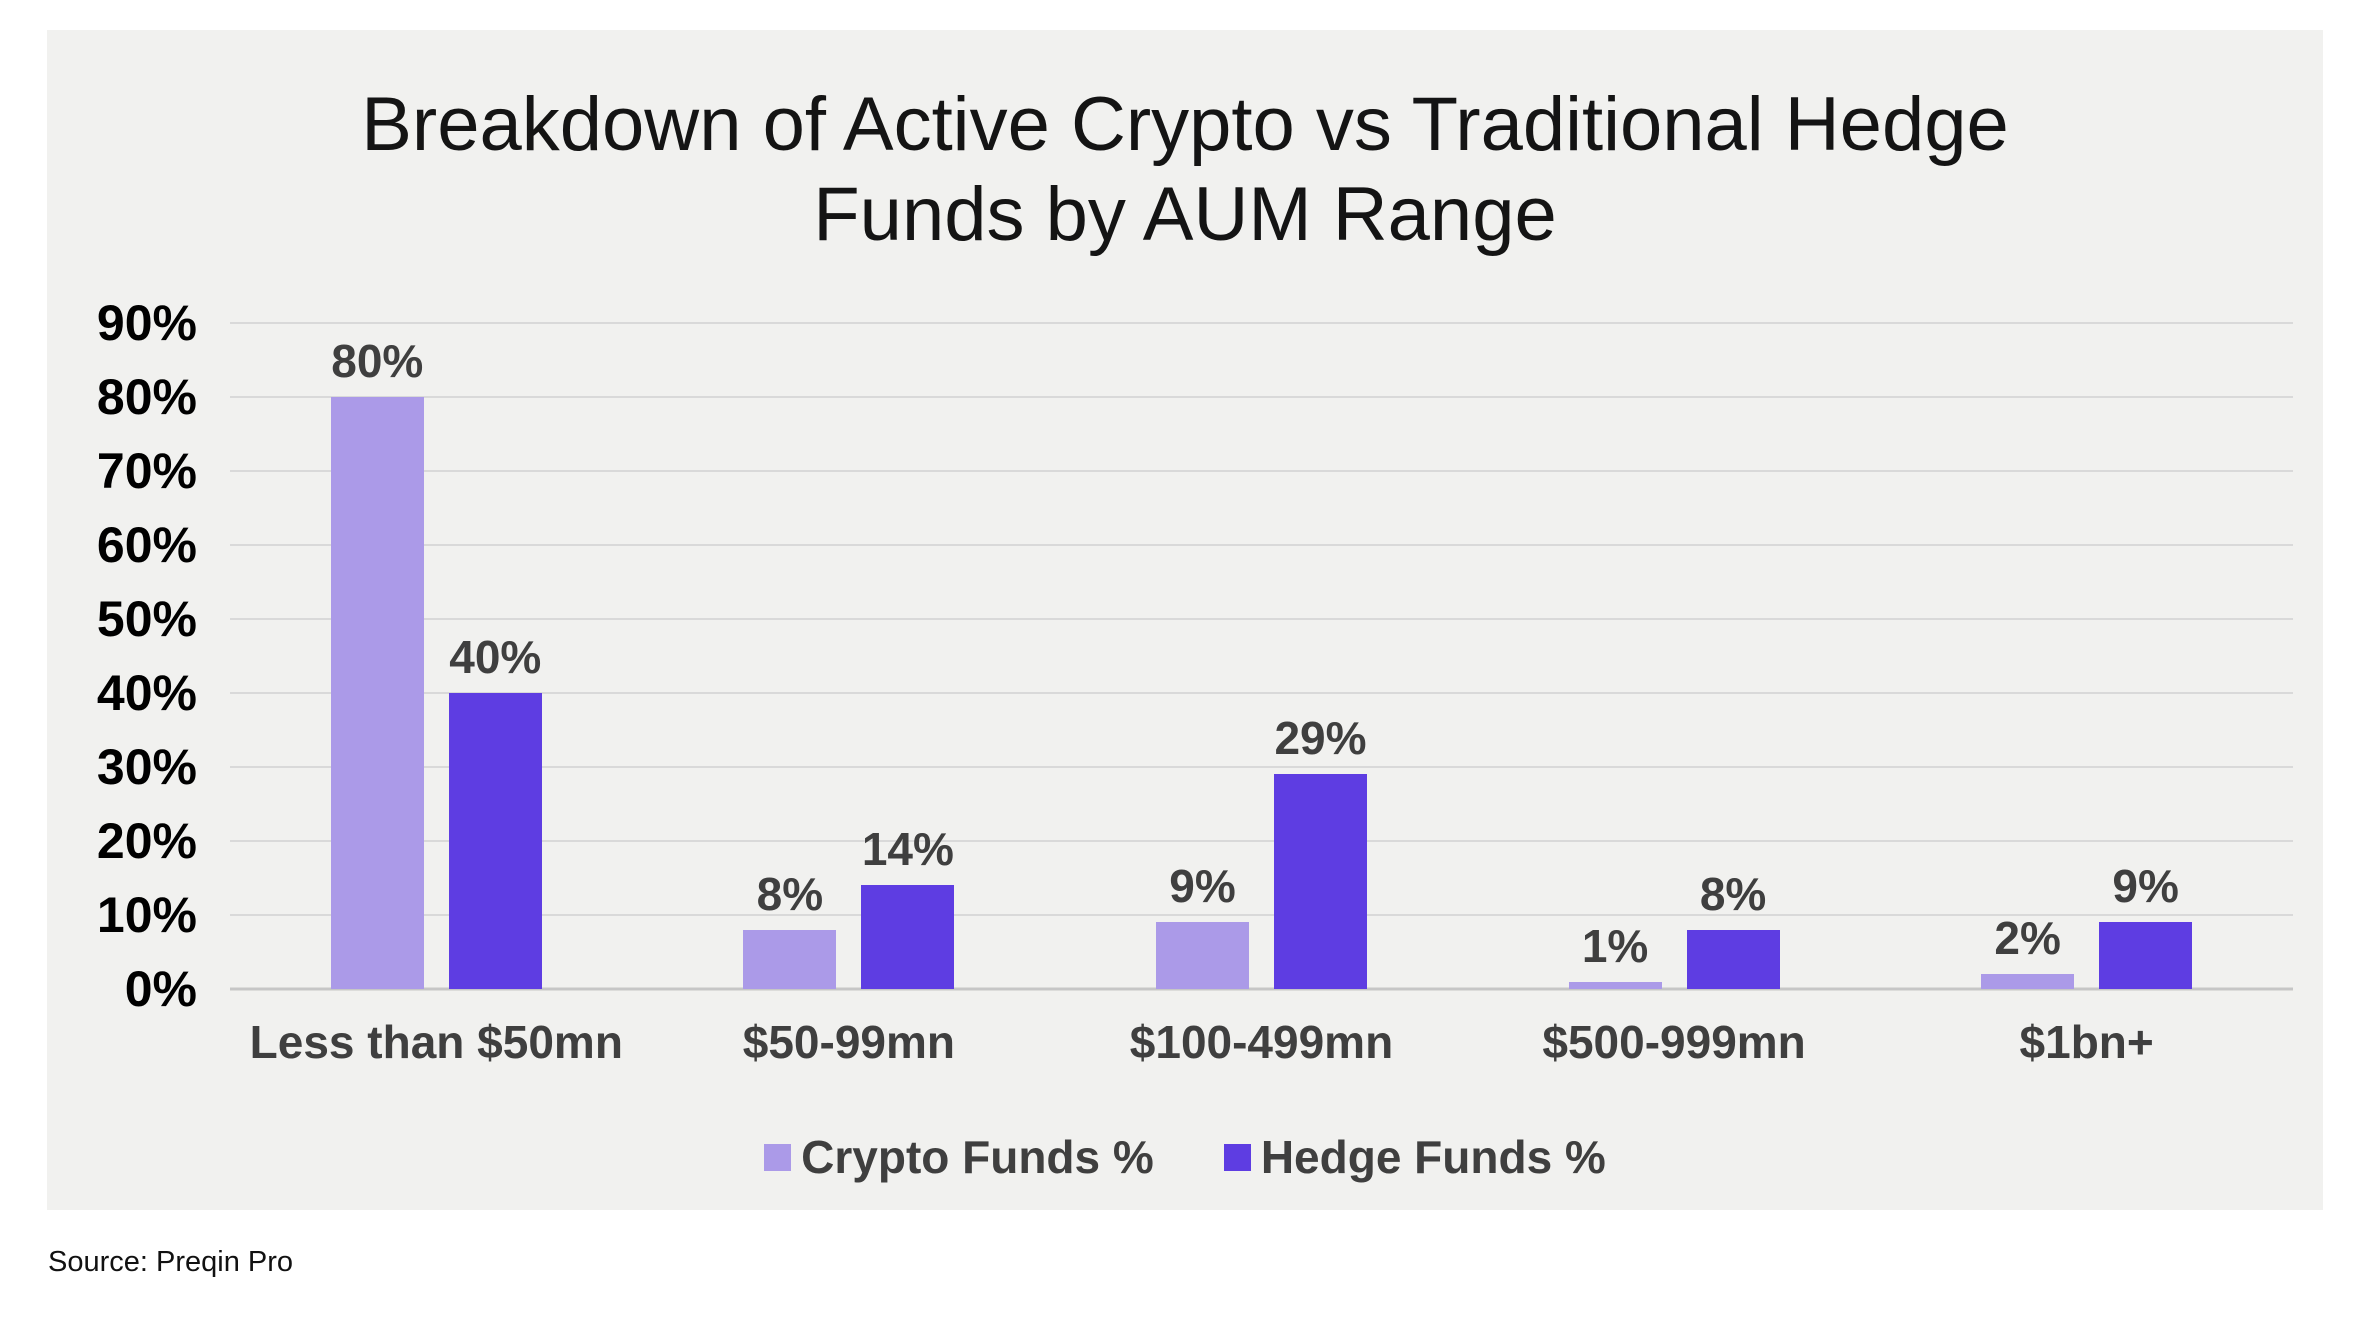 The width and height of the screenshot is (2370, 1318). What do you see at coordinates (146, 397) in the screenshot?
I see `y-axis-tick-label-80: 80%` at bounding box center [146, 397].